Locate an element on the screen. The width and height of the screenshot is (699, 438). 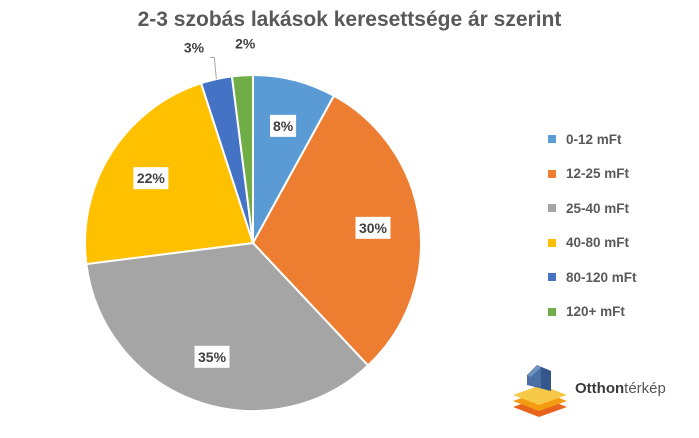
legend-label-2: 25-40 mFt is located at coordinates (598, 208).